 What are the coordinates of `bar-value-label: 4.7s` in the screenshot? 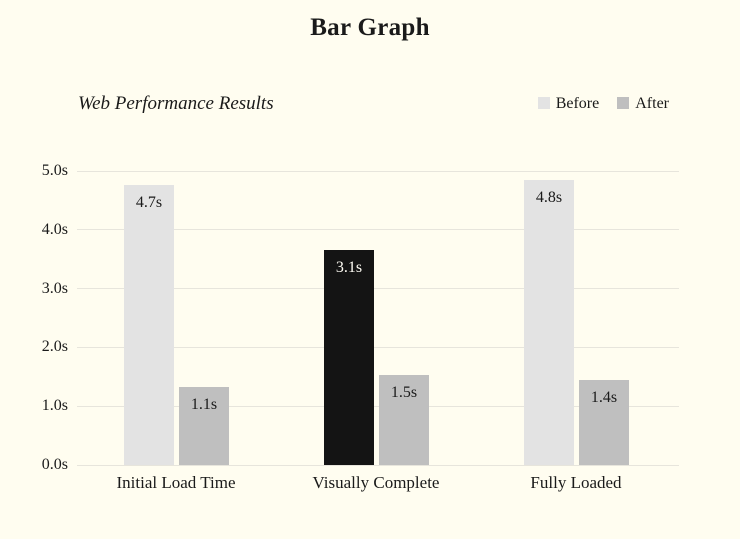 It's located at (149, 202).